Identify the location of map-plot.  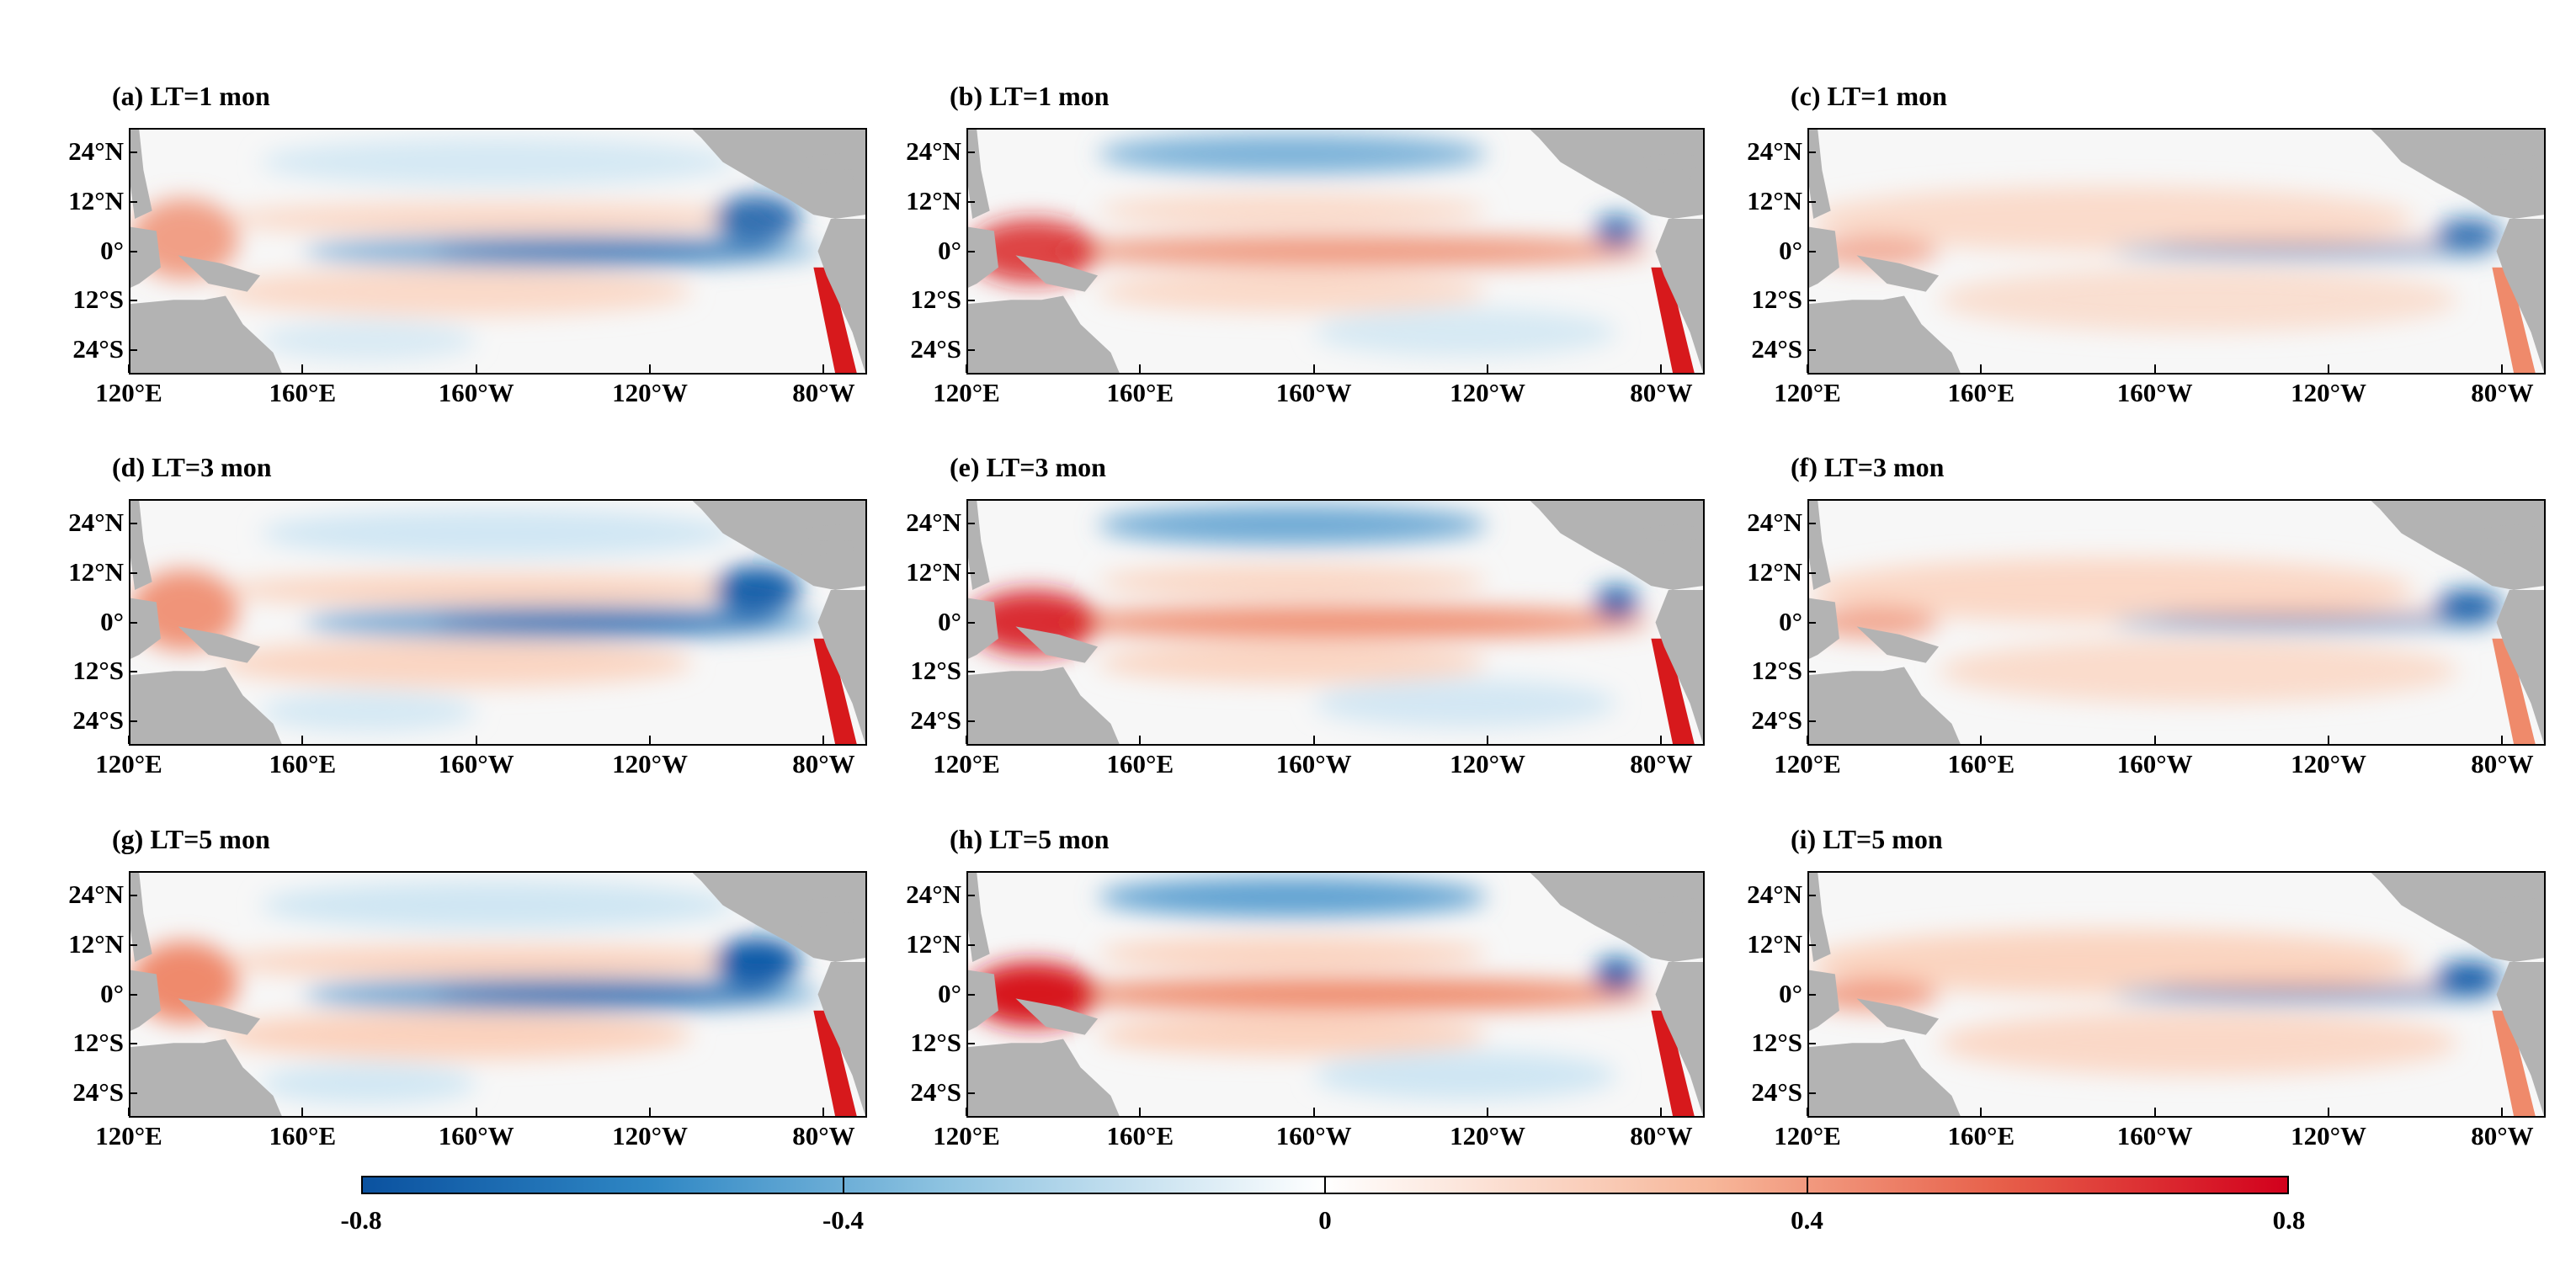
(1336, 994).